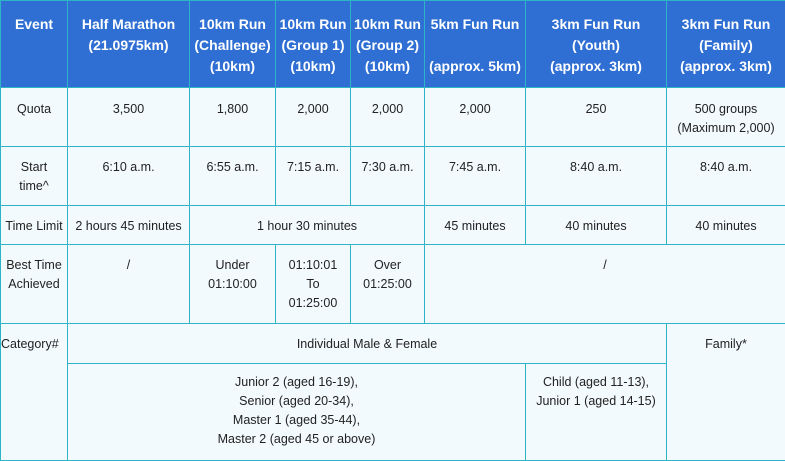 Image resolution: width=785 pixels, height=461 pixels. What do you see at coordinates (475, 44) in the screenshot?
I see `header-5km-fun-run: 5km Fun Run(approx. 5km)` at bounding box center [475, 44].